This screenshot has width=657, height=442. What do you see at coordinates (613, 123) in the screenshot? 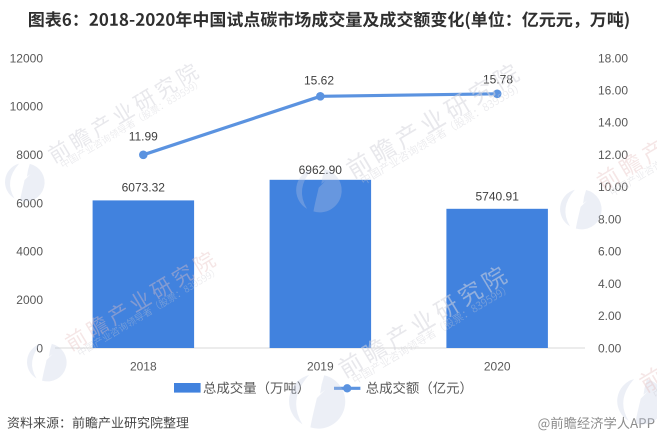
I see `svg-text: 14.00` at bounding box center [613, 123].